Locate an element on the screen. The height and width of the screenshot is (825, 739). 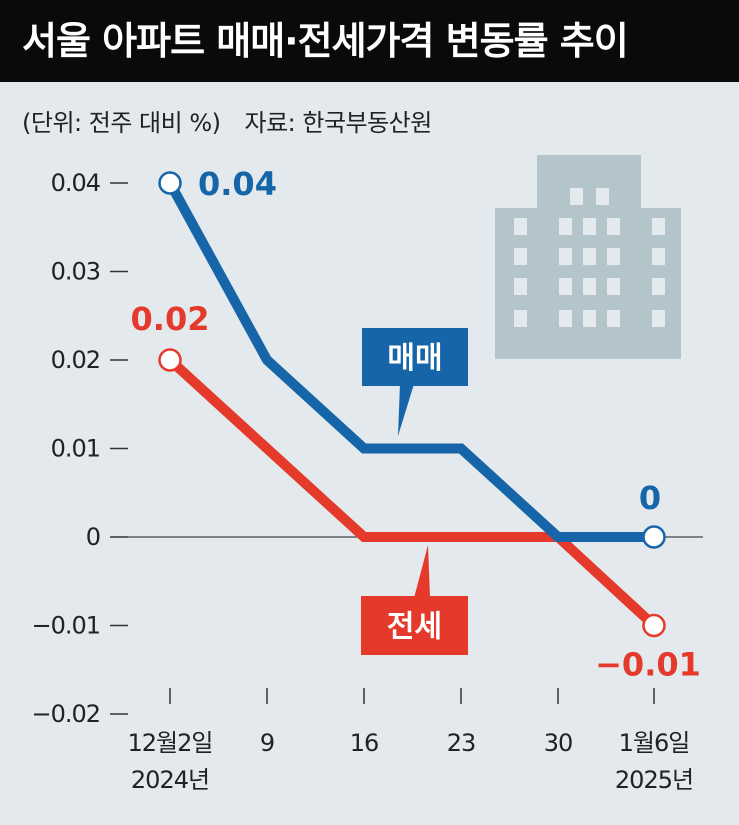
y-tick-label: 0 is located at coordinates (93, 537).